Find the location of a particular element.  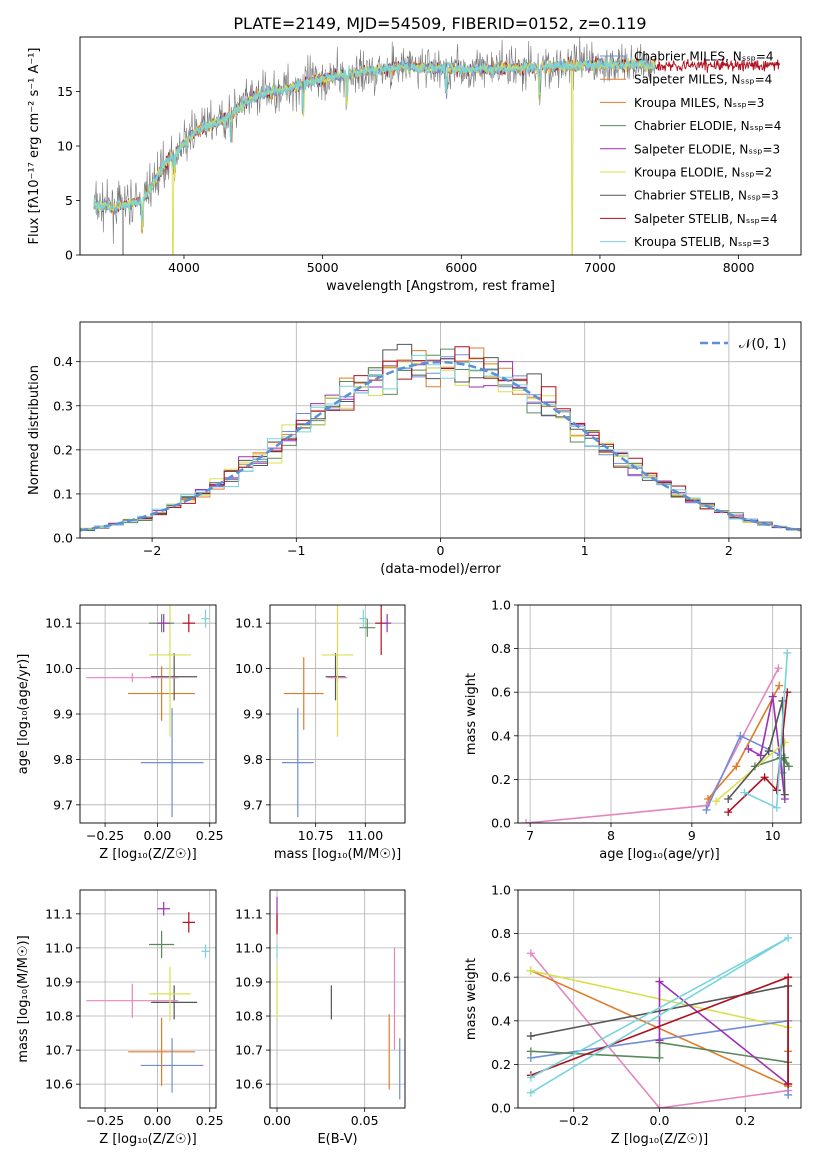

x-axis-label: E(B-V) is located at coordinates (337, 1139).